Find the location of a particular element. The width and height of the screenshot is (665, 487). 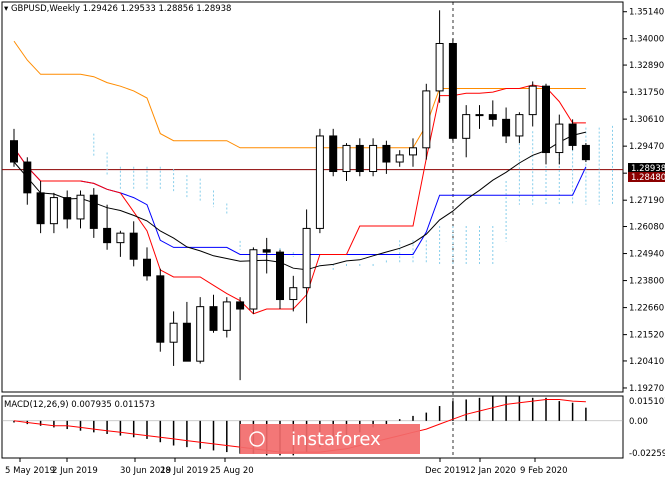

y-tick-label: 1.26080 is located at coordinates (646, 228).